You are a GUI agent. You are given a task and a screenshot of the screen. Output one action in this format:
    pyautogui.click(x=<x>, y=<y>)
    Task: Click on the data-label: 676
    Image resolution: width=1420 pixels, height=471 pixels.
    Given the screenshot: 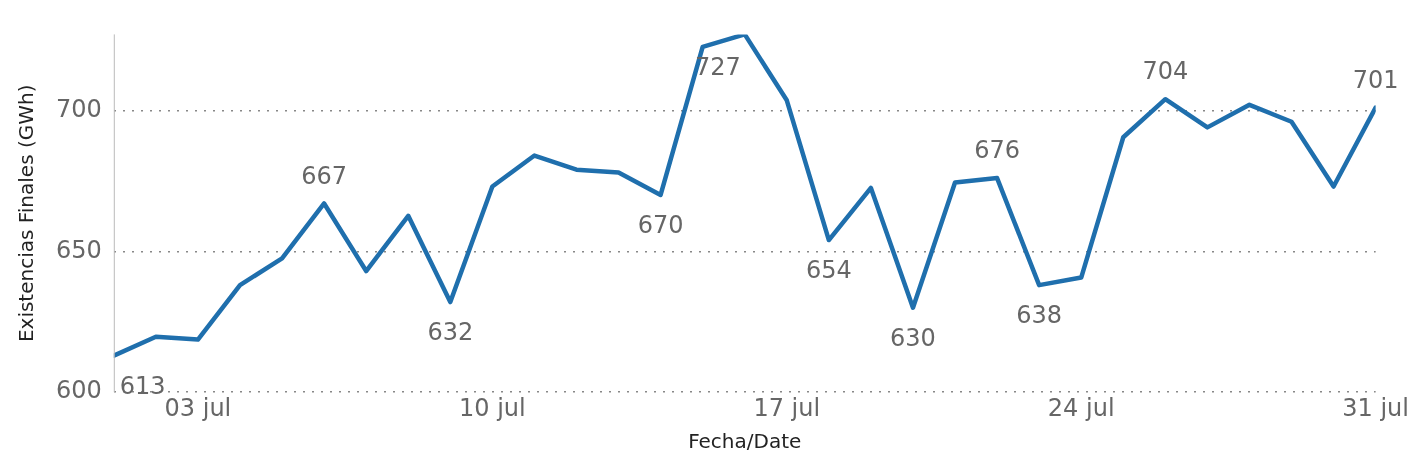 What is the action you would take?
    pyautogui.click(x=997, y=150)
    